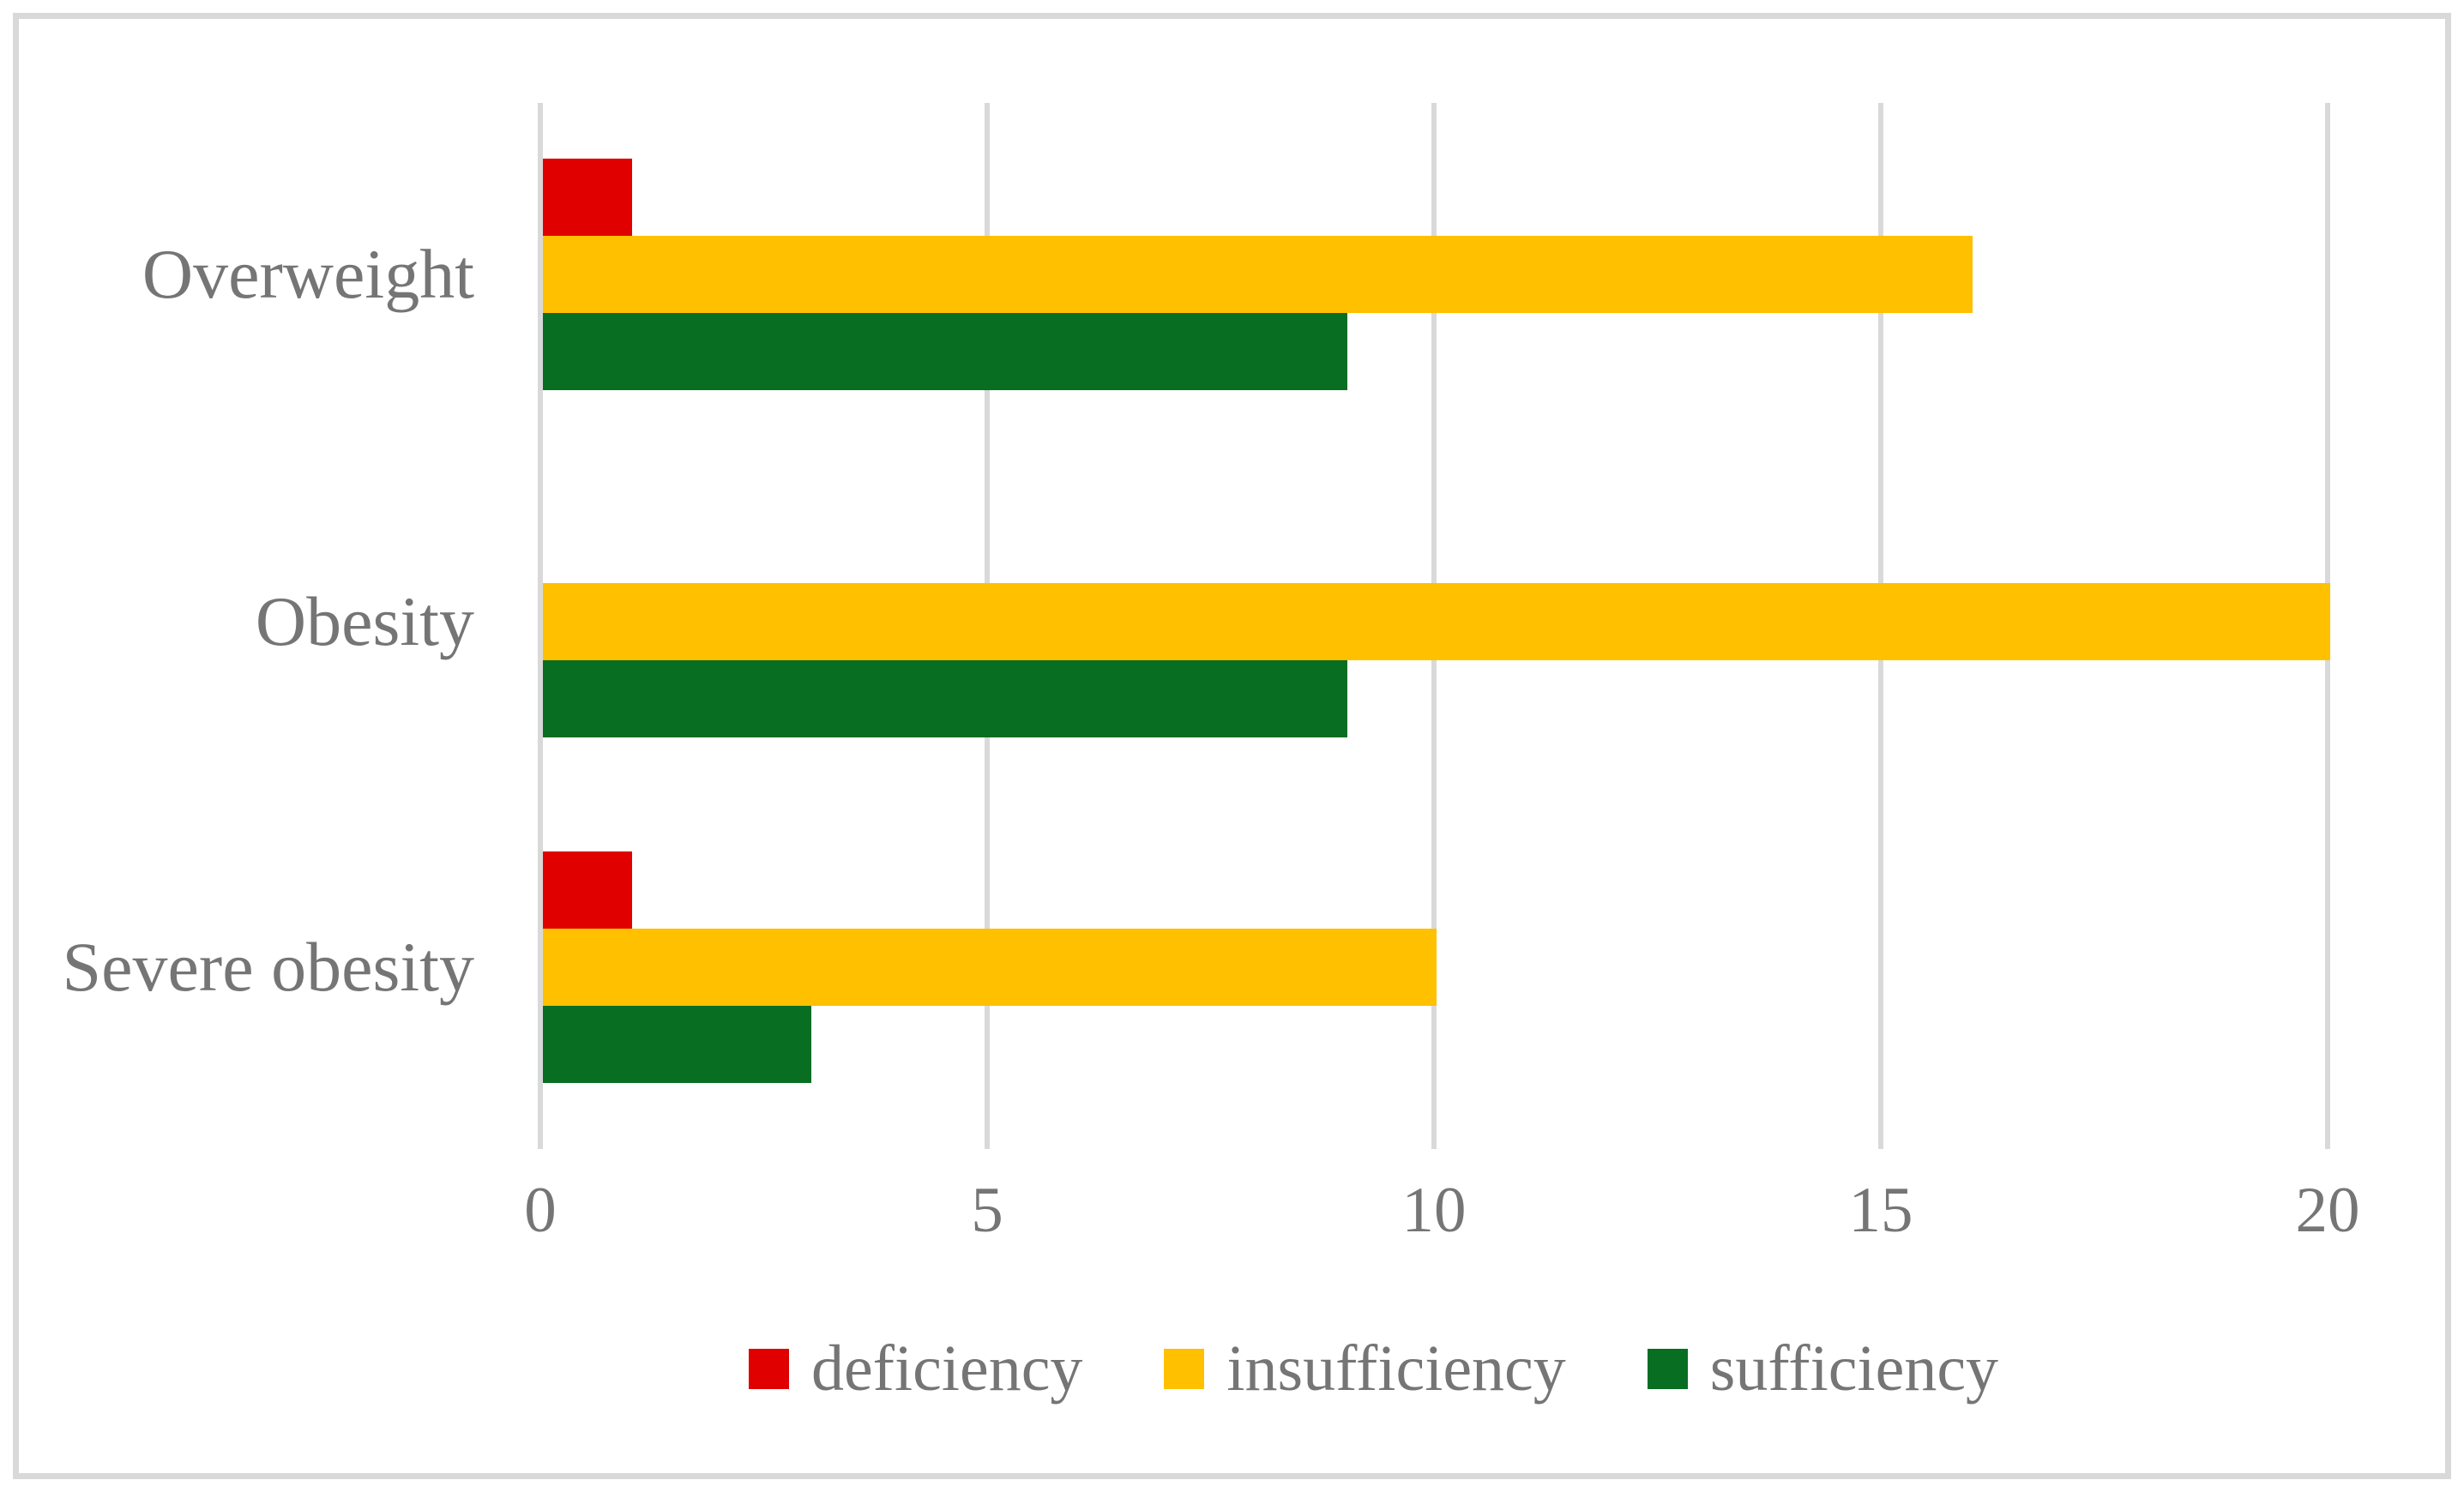 This screenshot has width=2464, height=1492. Describe the element at coordinates (2328, 1210) in the screenshot. I see `x-tick-label-20: 20` at that location.